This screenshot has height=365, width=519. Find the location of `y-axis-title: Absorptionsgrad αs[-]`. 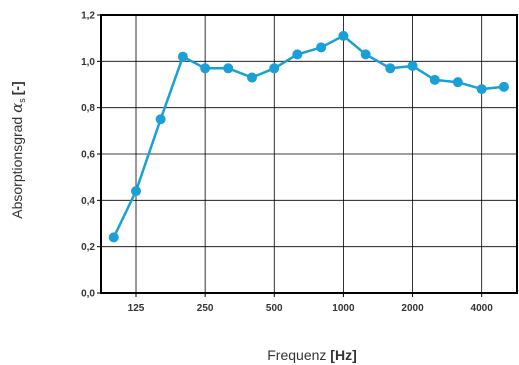

y-axis-title: Absorptionsgrad αs[-] is located at coordinates (17, 149).